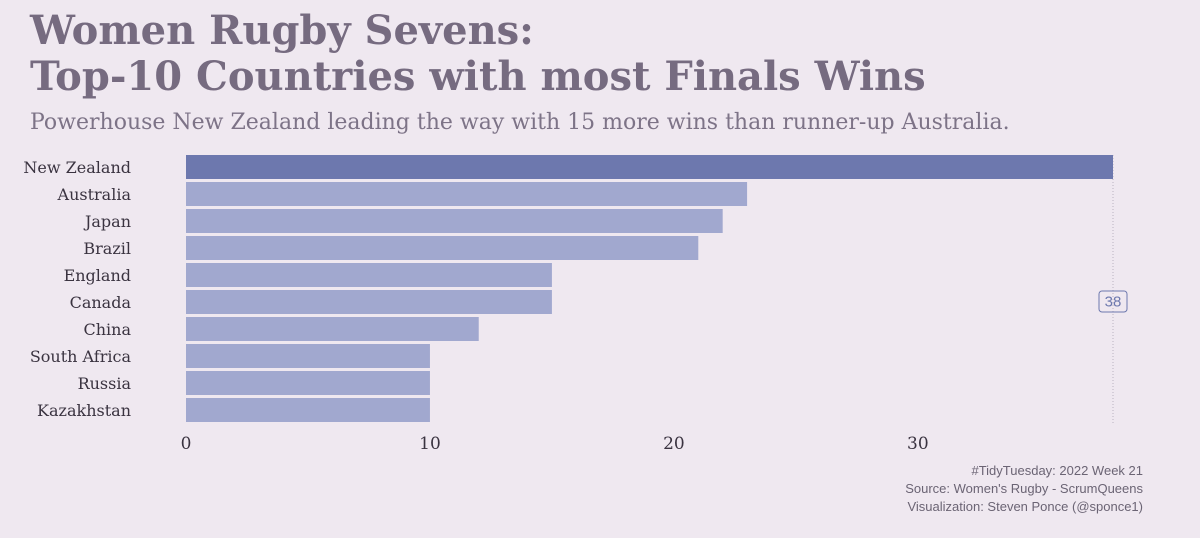 The image size is (1200, 538). I want to click on bar-canada, so click(369, 302).